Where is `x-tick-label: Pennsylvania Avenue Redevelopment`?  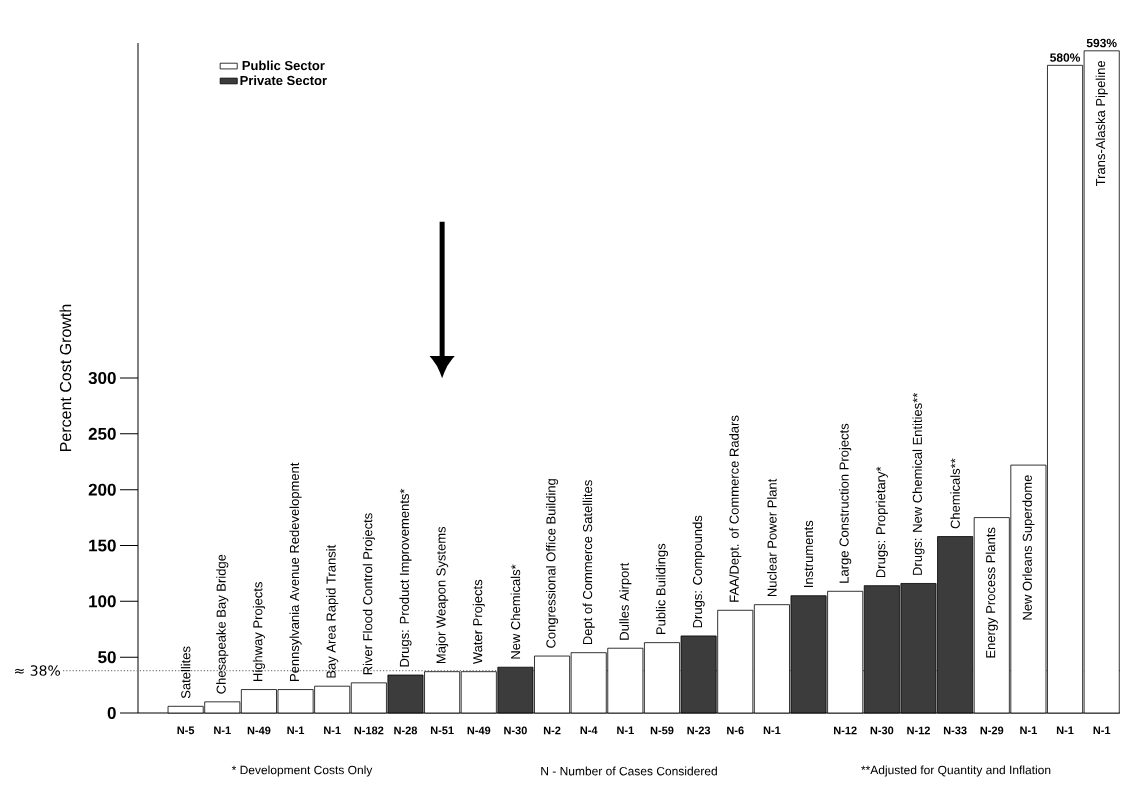
x-tick-label: Pennsylvania Avenue Redevelopment is located at coordinates (295, 571).